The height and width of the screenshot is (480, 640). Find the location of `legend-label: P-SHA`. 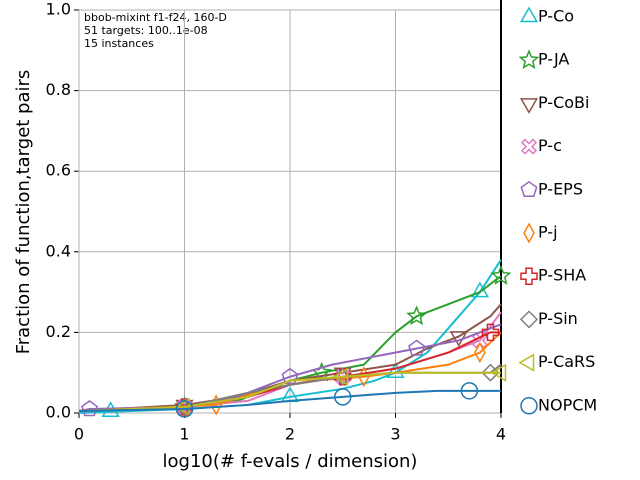

legend-label: P-SHA is located at coordinates (562, 275).